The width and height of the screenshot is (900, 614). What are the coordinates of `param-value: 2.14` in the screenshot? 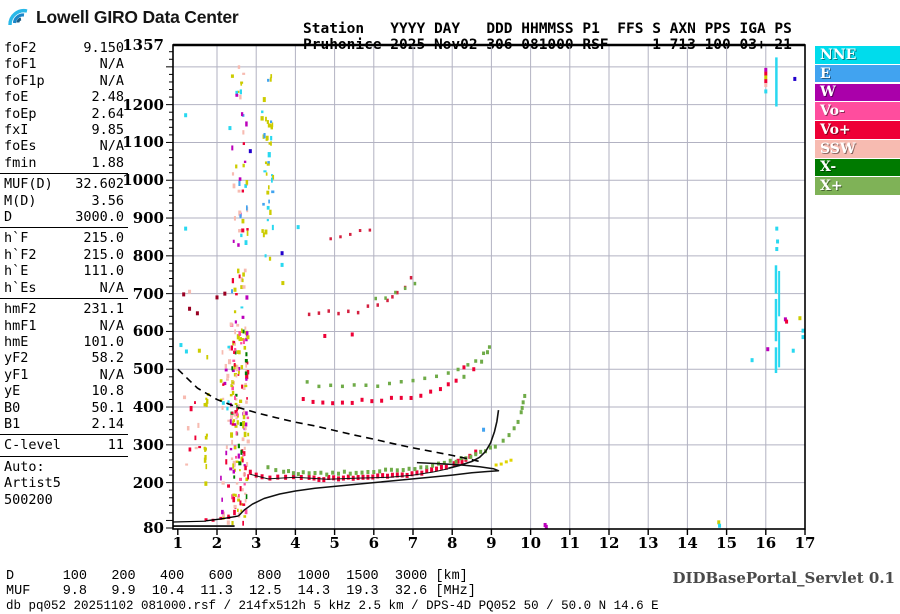 It's located at (107, 423).